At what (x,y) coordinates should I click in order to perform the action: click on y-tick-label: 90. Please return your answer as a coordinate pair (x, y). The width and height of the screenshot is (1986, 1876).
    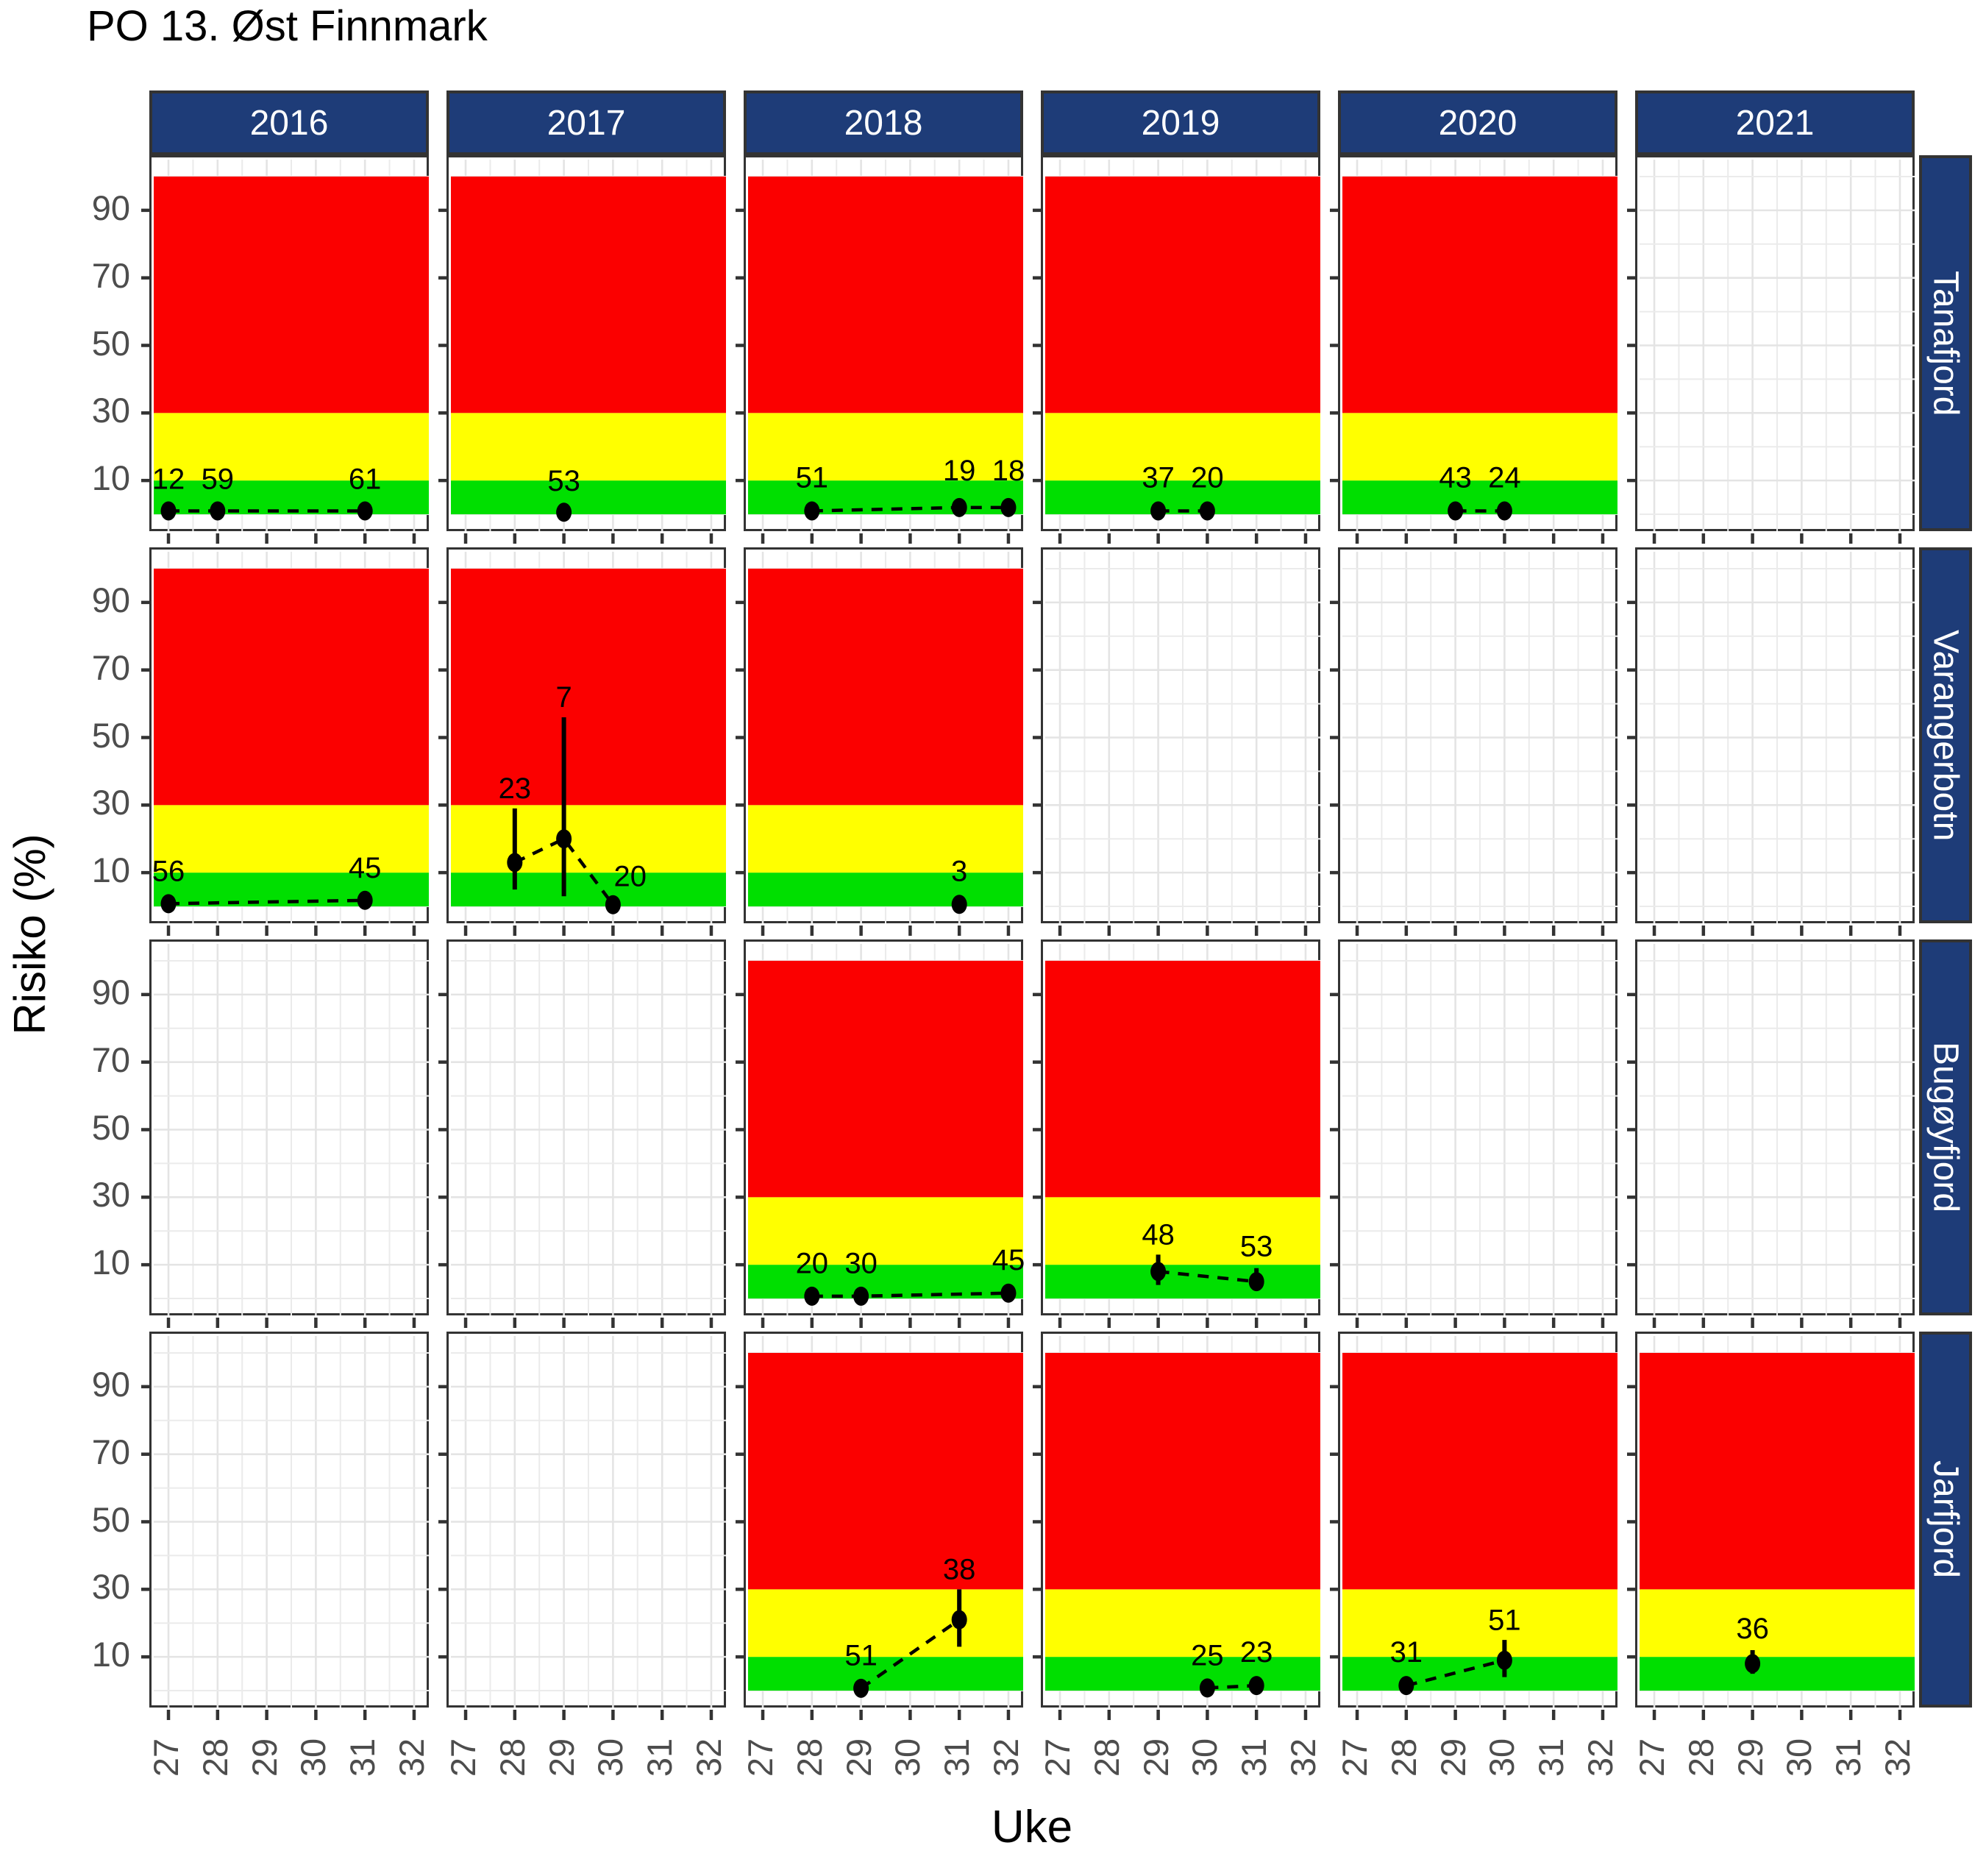
    Looking at the image, I should click on (110, 1384).